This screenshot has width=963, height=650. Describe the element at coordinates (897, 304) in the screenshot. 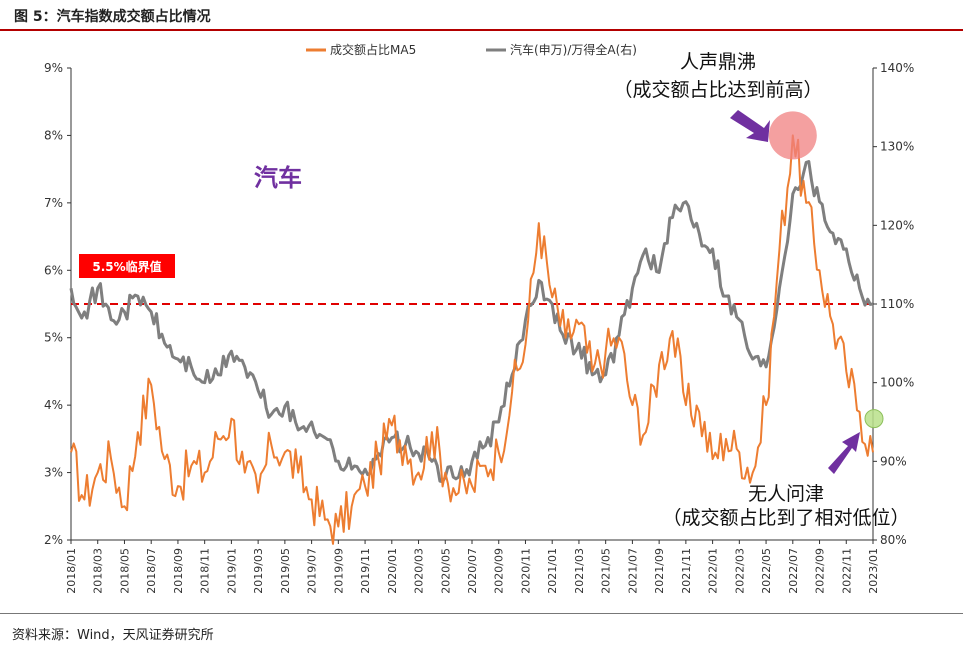

I see `right-tick-label: 110%` at that location.